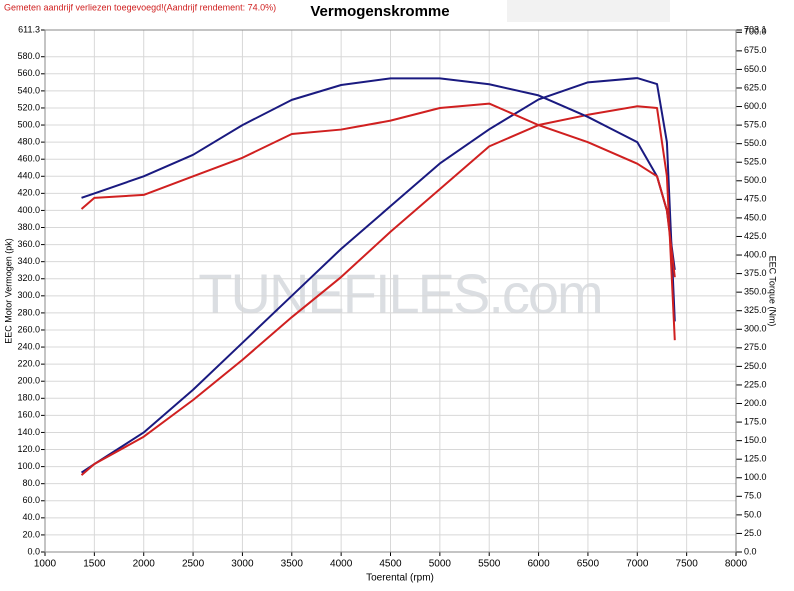  I want to click on y2-tick-label: 100.0, so click(755, 477).